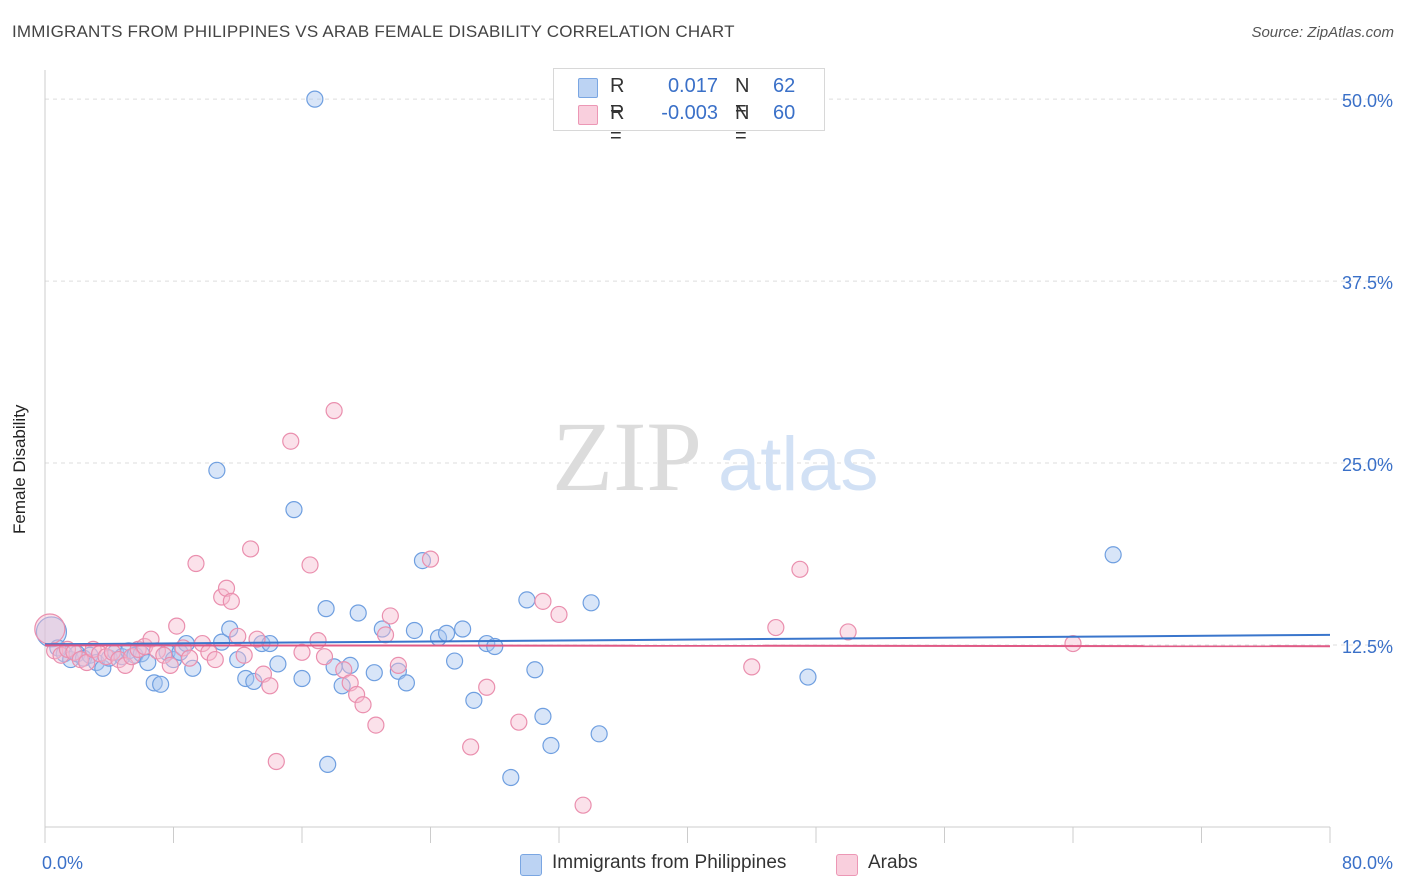 The height and width of the screenshot is (892, 1406). I want to click on y-tick-label: 25.0%, so click(1367, 465).